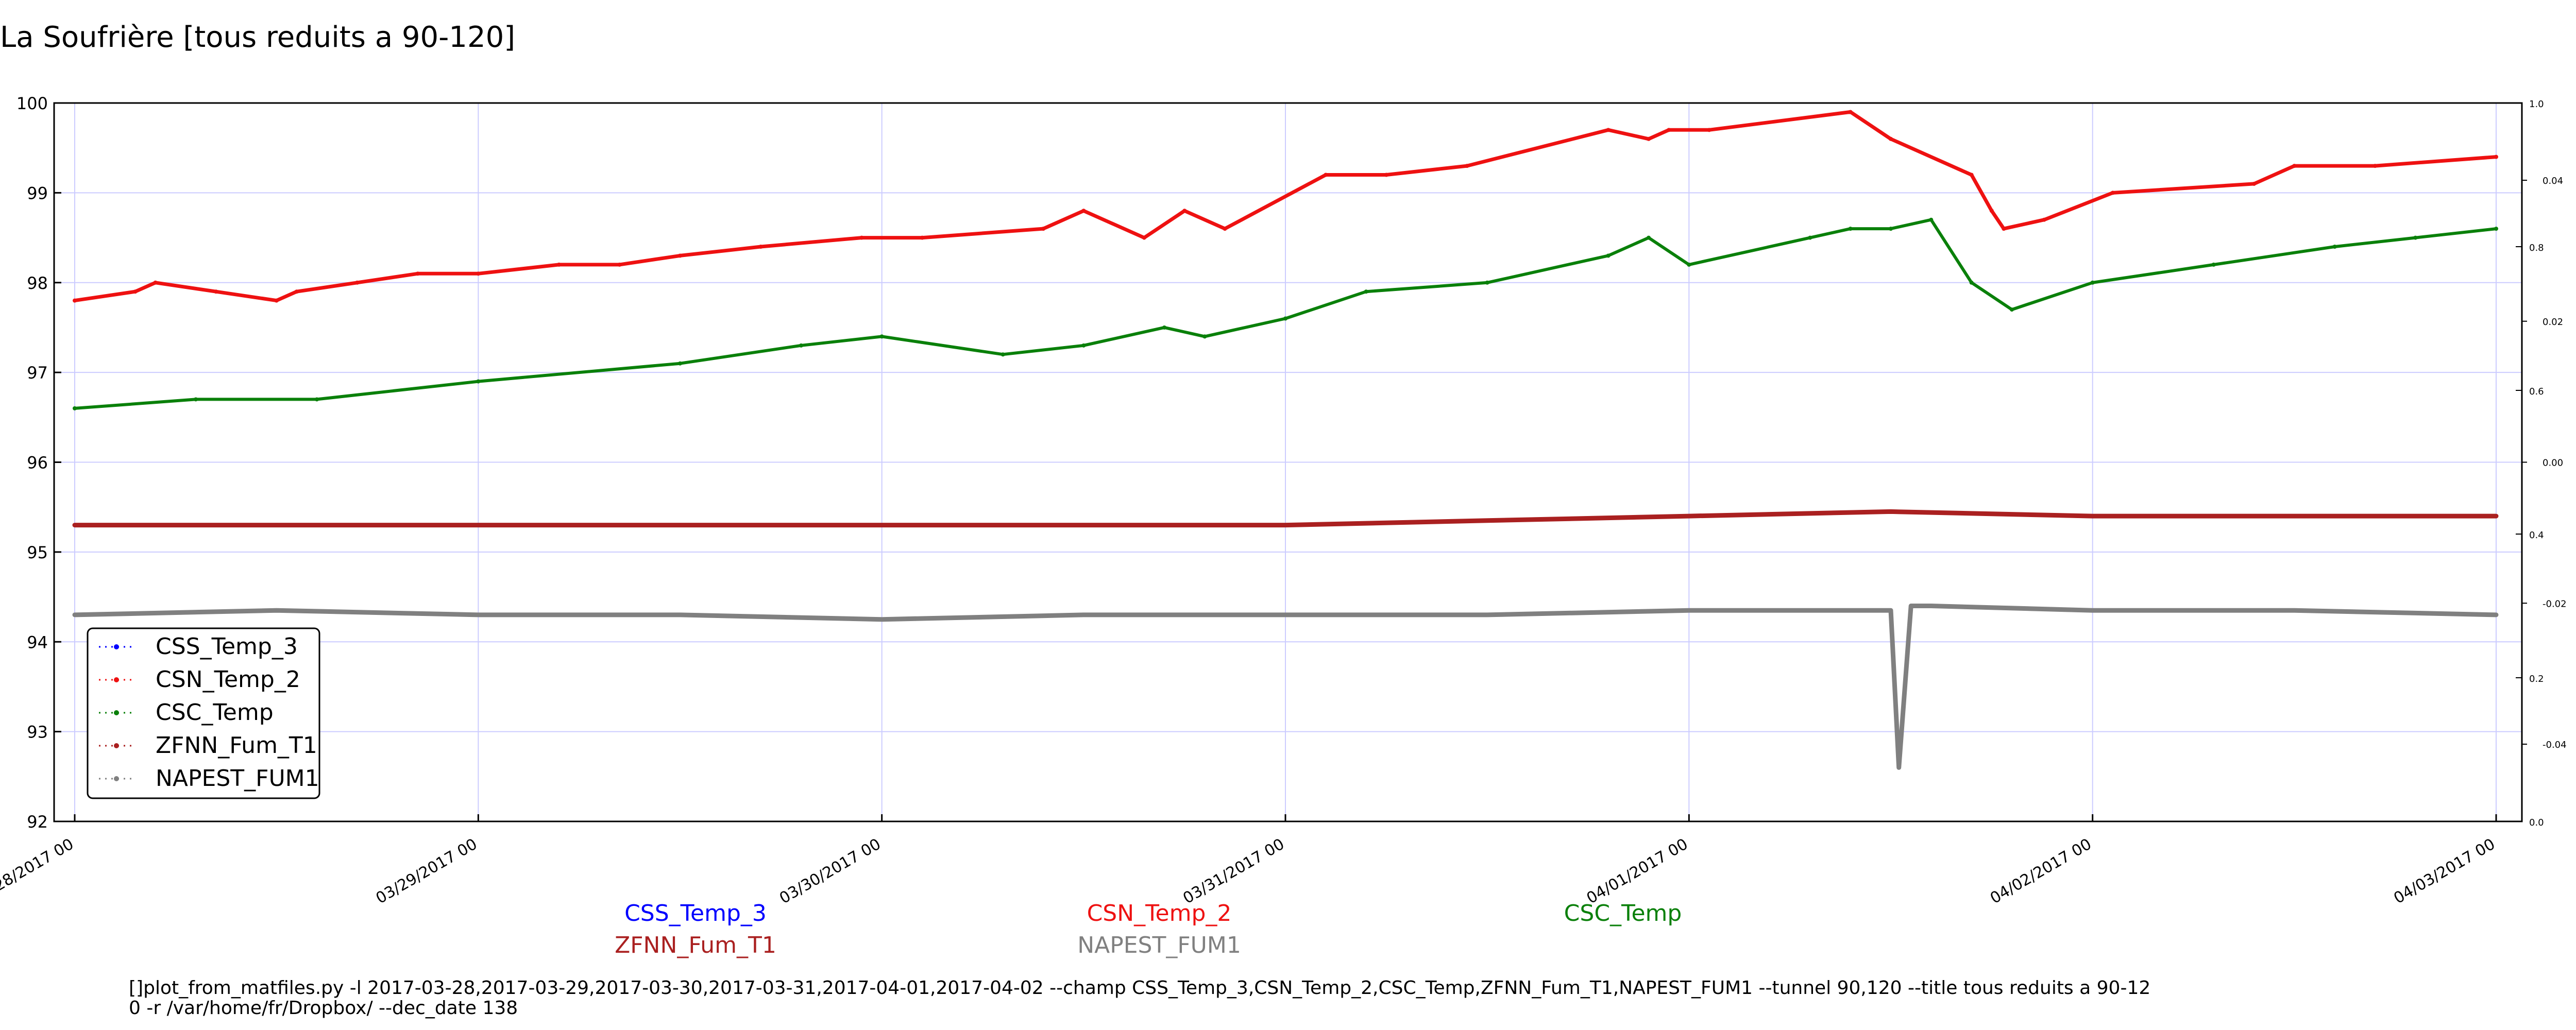 This screenshot has height=1030, width=2576. What do you see at coordinates (227, 647) in the screenshot?
I see `legend-label-0: CSS_Temp_3` at bounding box center [227, 647].